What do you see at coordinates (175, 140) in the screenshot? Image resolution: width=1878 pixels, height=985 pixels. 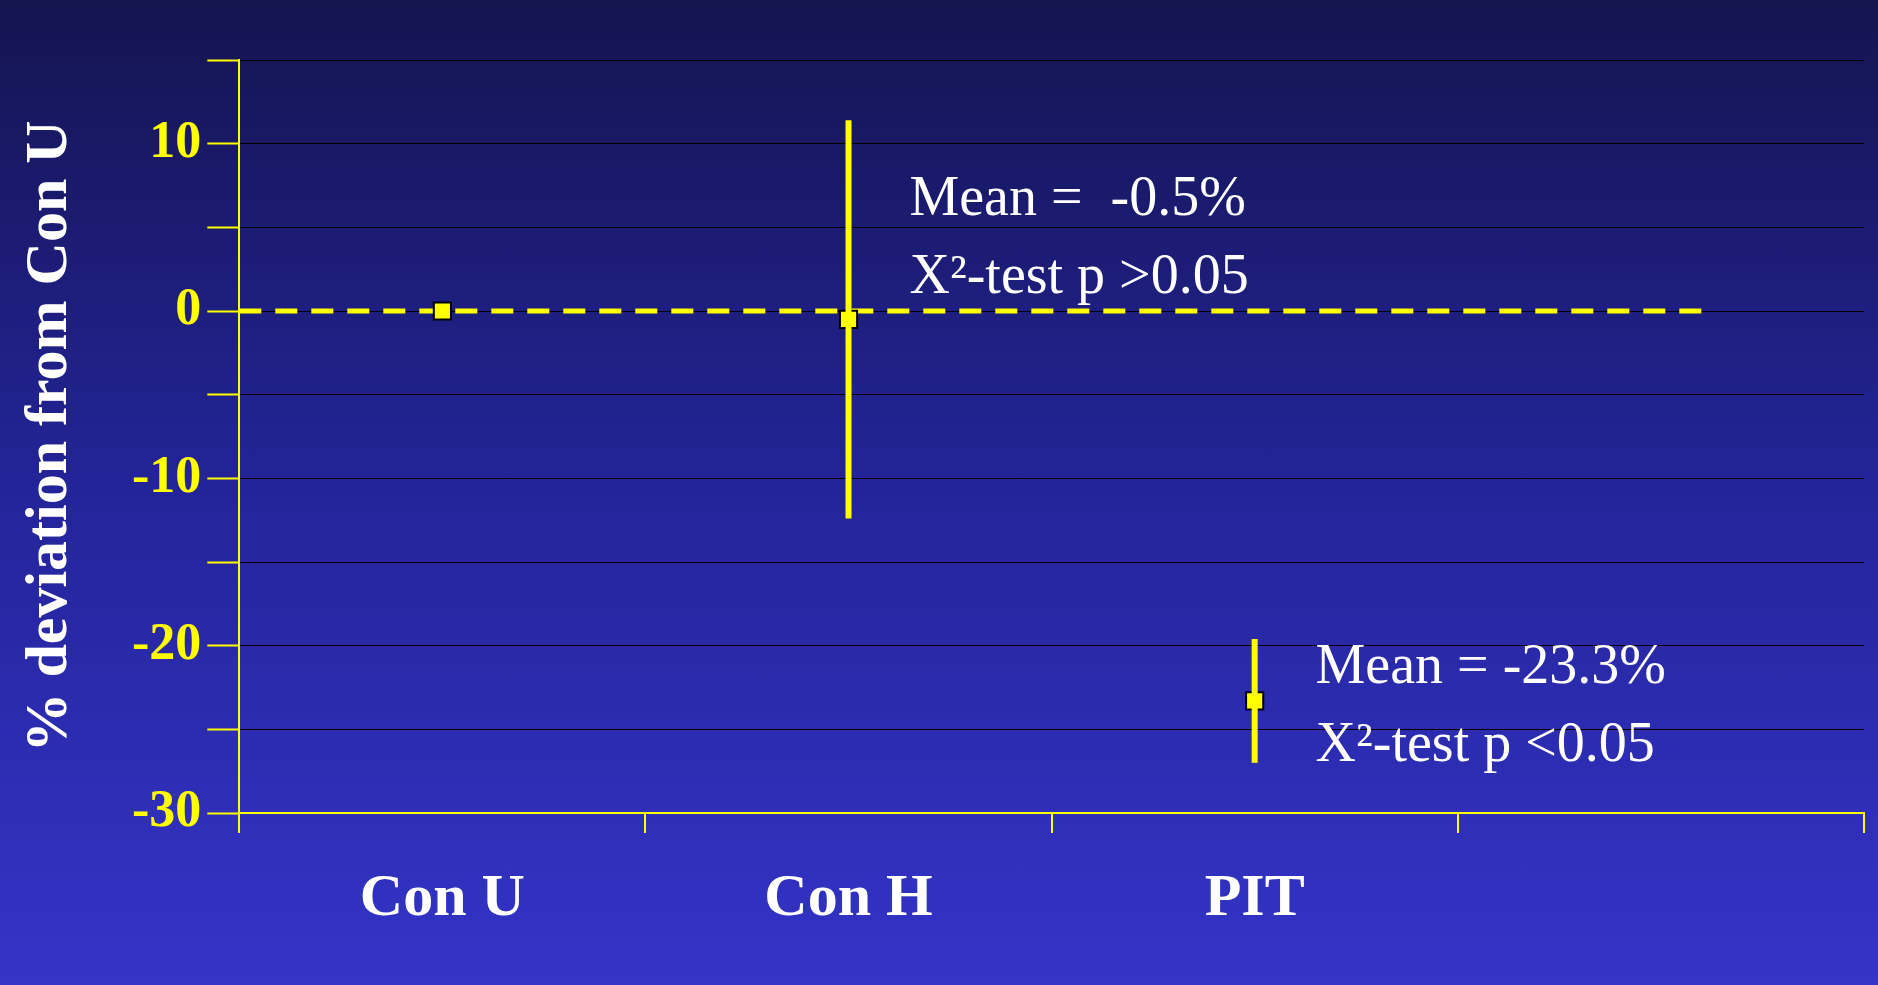 I see `y-tick-label: 10` at bounding box center [175, 140].